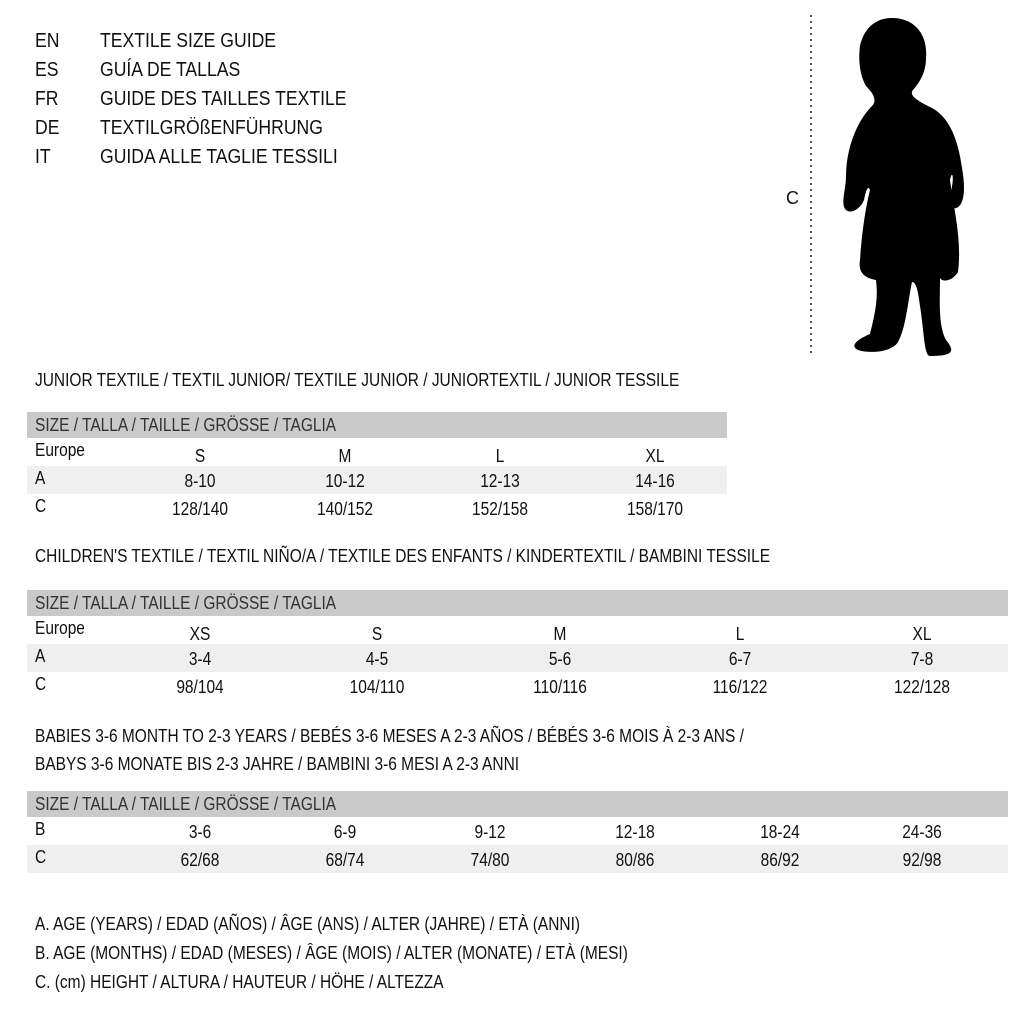 The image size is (1024, 1024). I want to click on table-row: A 8-10 10-12 12-13 14-16, so click(377, 480).